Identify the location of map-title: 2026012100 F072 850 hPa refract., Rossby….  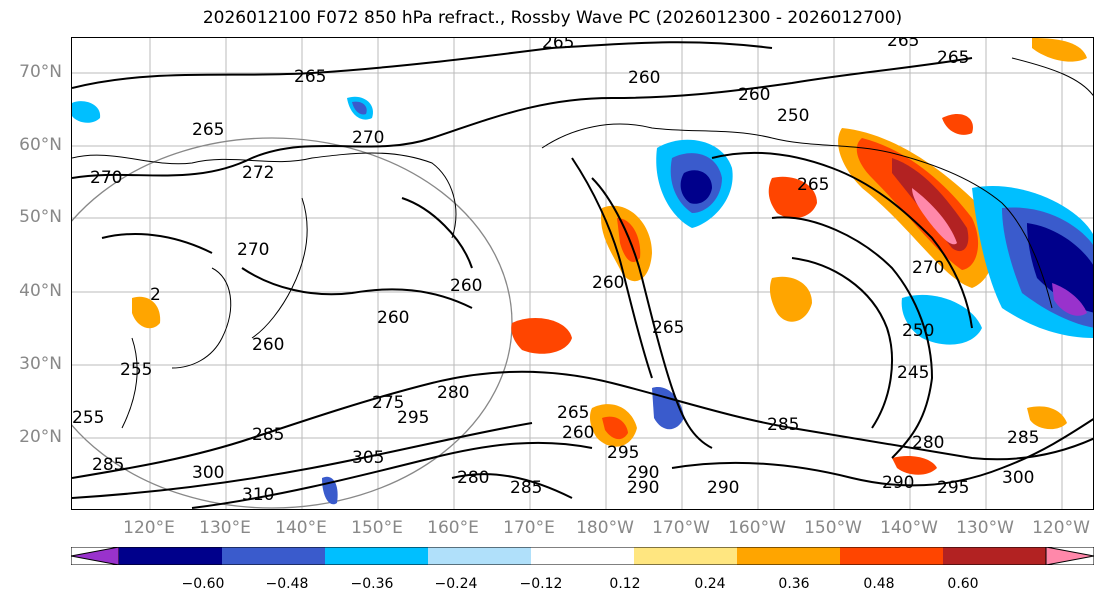
(552, 18).